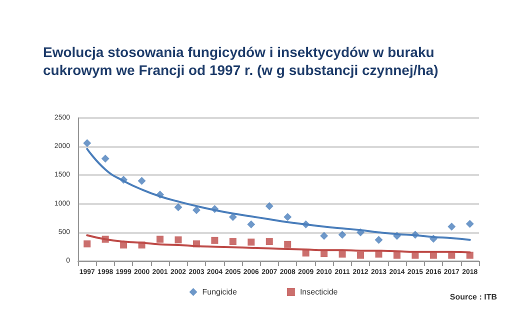  Describe the element at coordinates (220, 292) in the screenshot. I see `legend-label: Fungicide` at that location.